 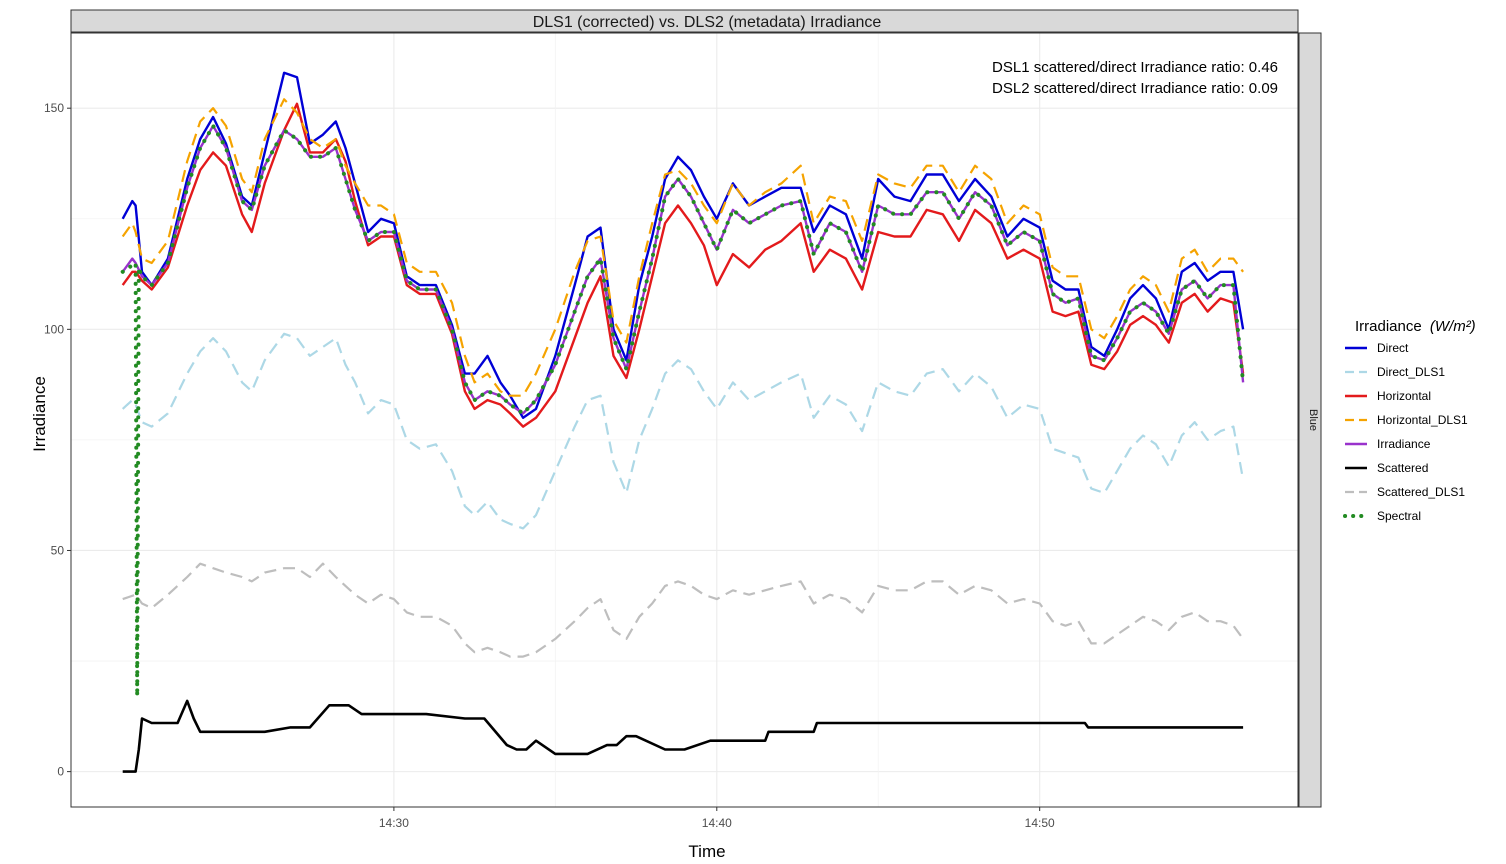 I want to click on legend-label-scattered-dls1: Scattered_DLS1, so click(x=1421, y=492).